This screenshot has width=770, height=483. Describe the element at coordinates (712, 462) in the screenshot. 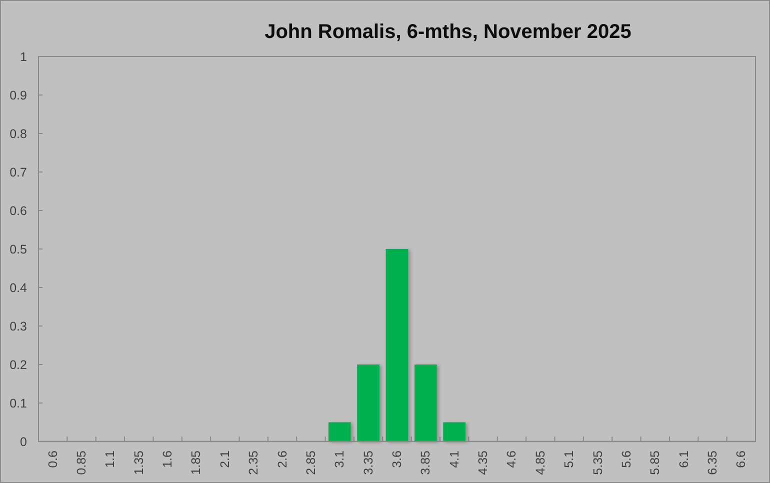

I see `x-tick-label: 6.35` at that location.